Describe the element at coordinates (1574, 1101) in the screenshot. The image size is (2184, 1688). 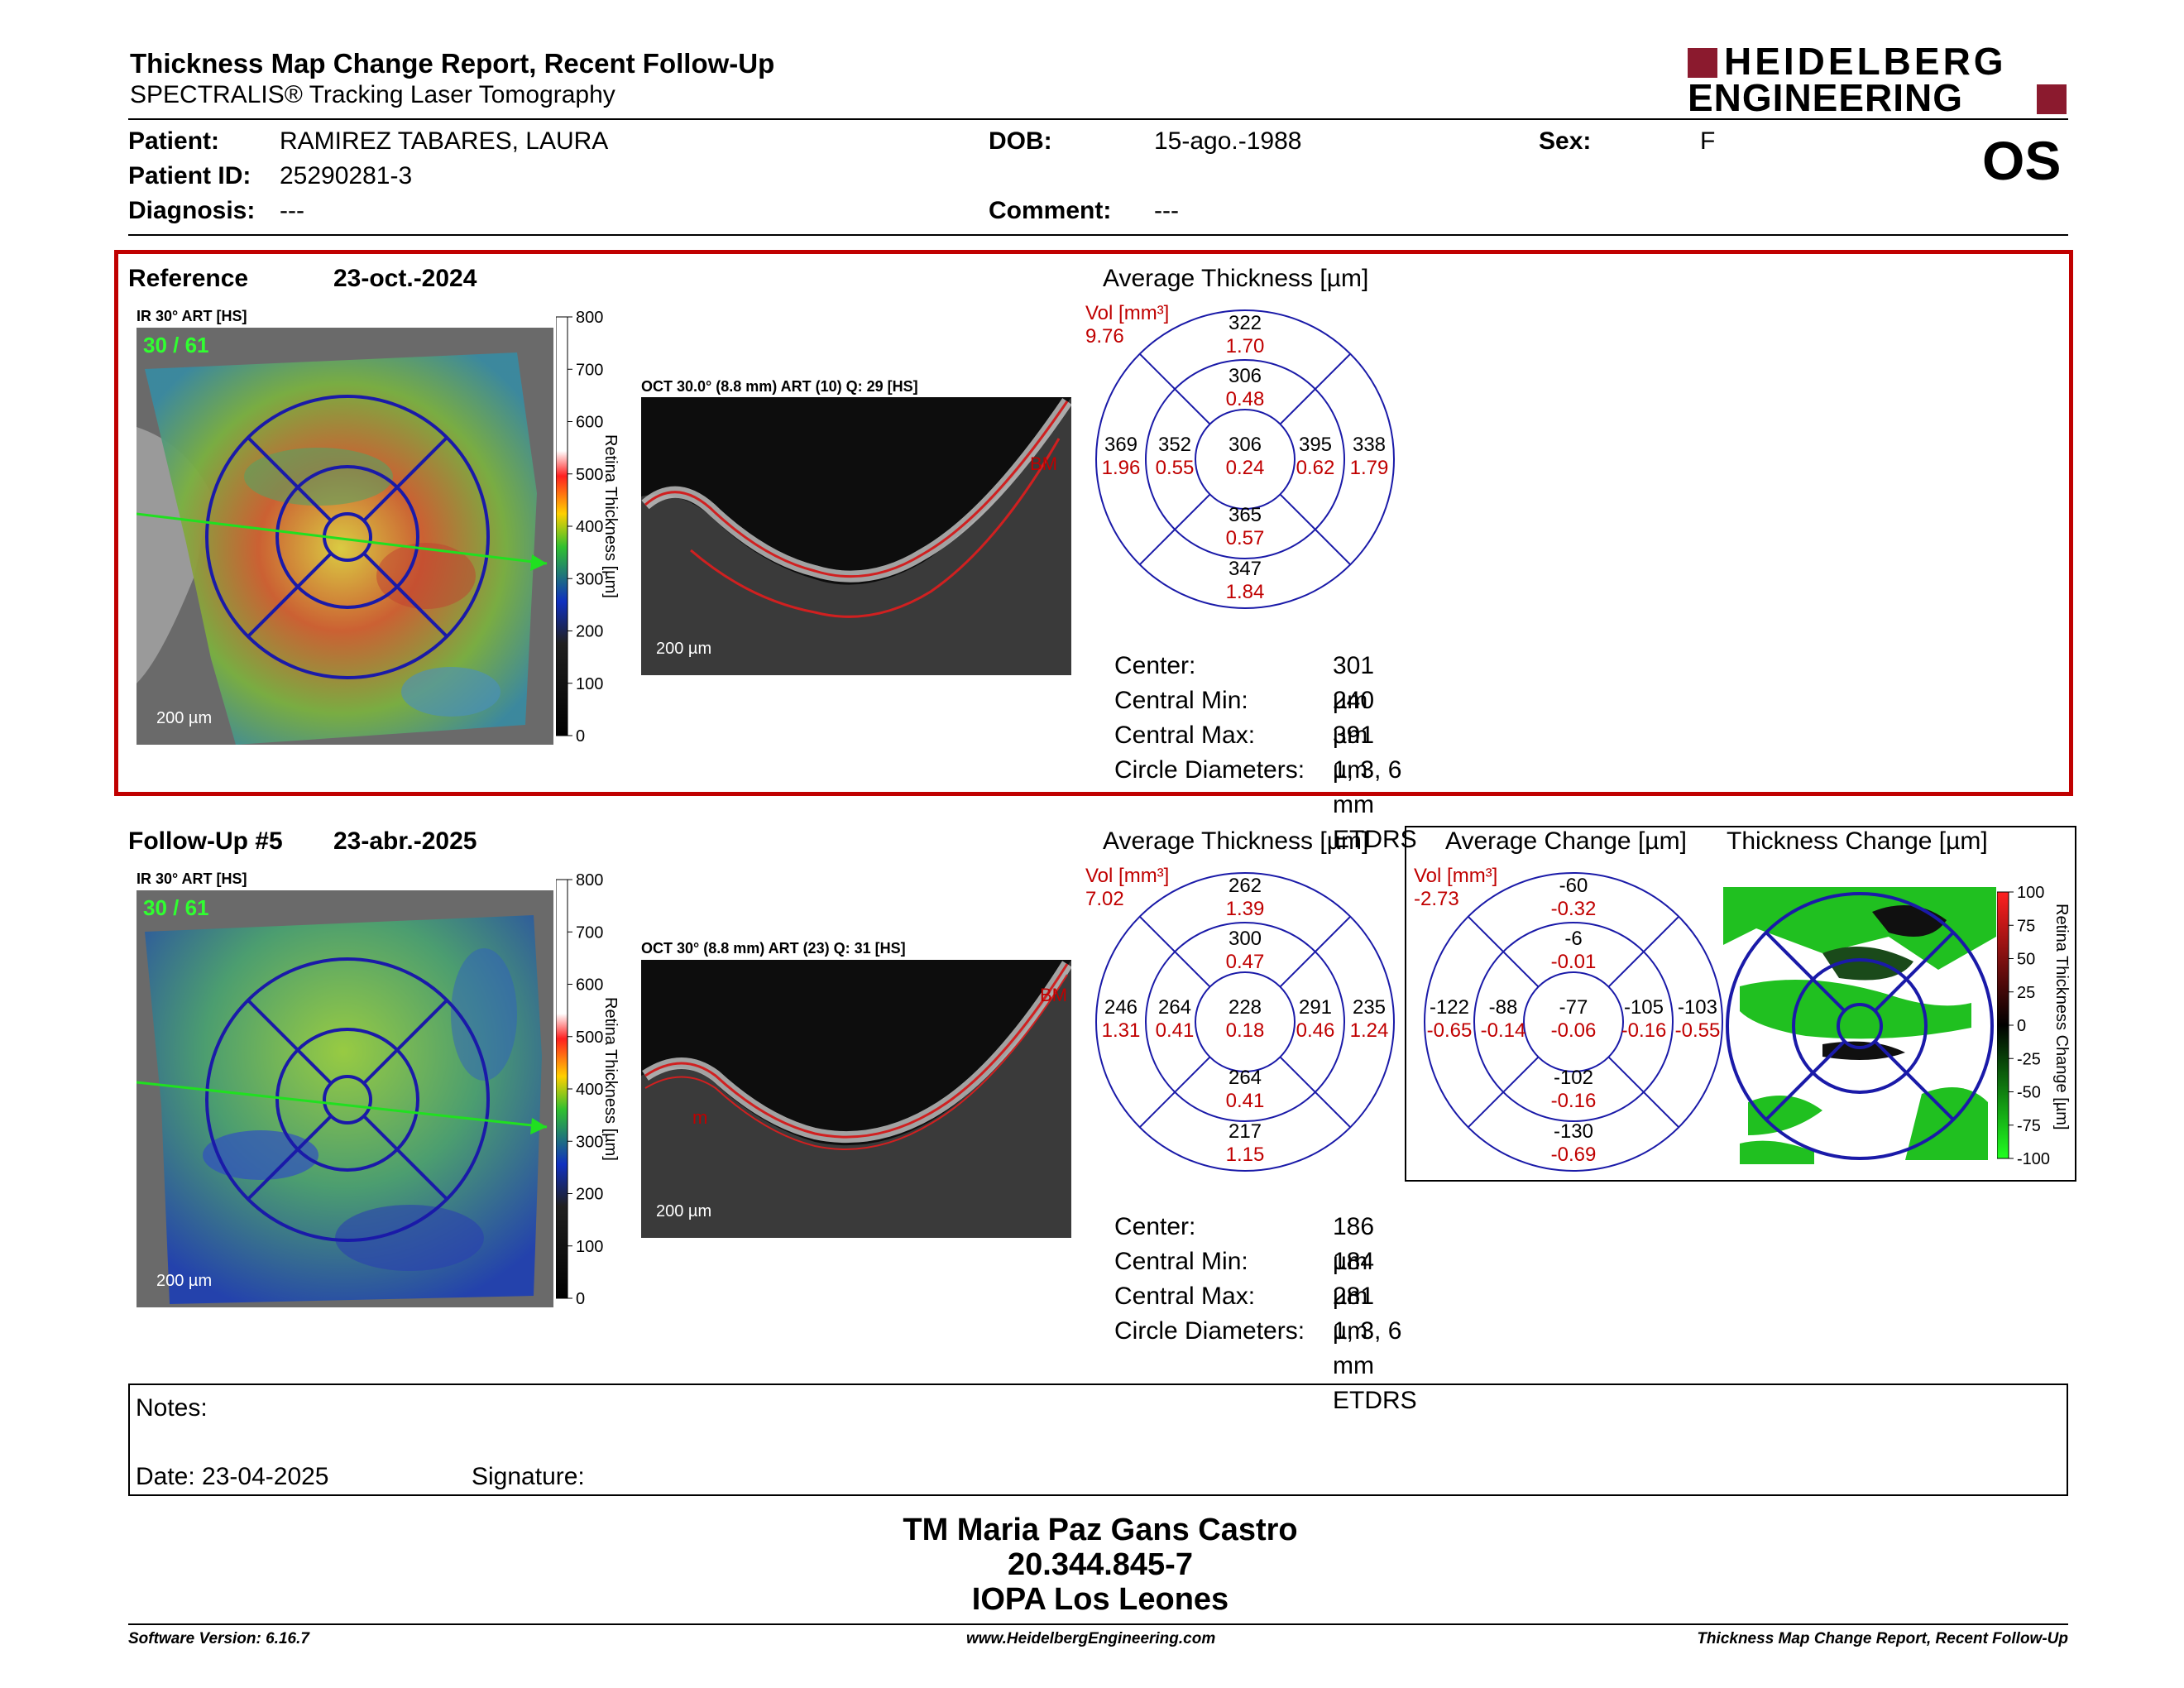
I see `change-inf-inner-volume: -0.16` at that location.